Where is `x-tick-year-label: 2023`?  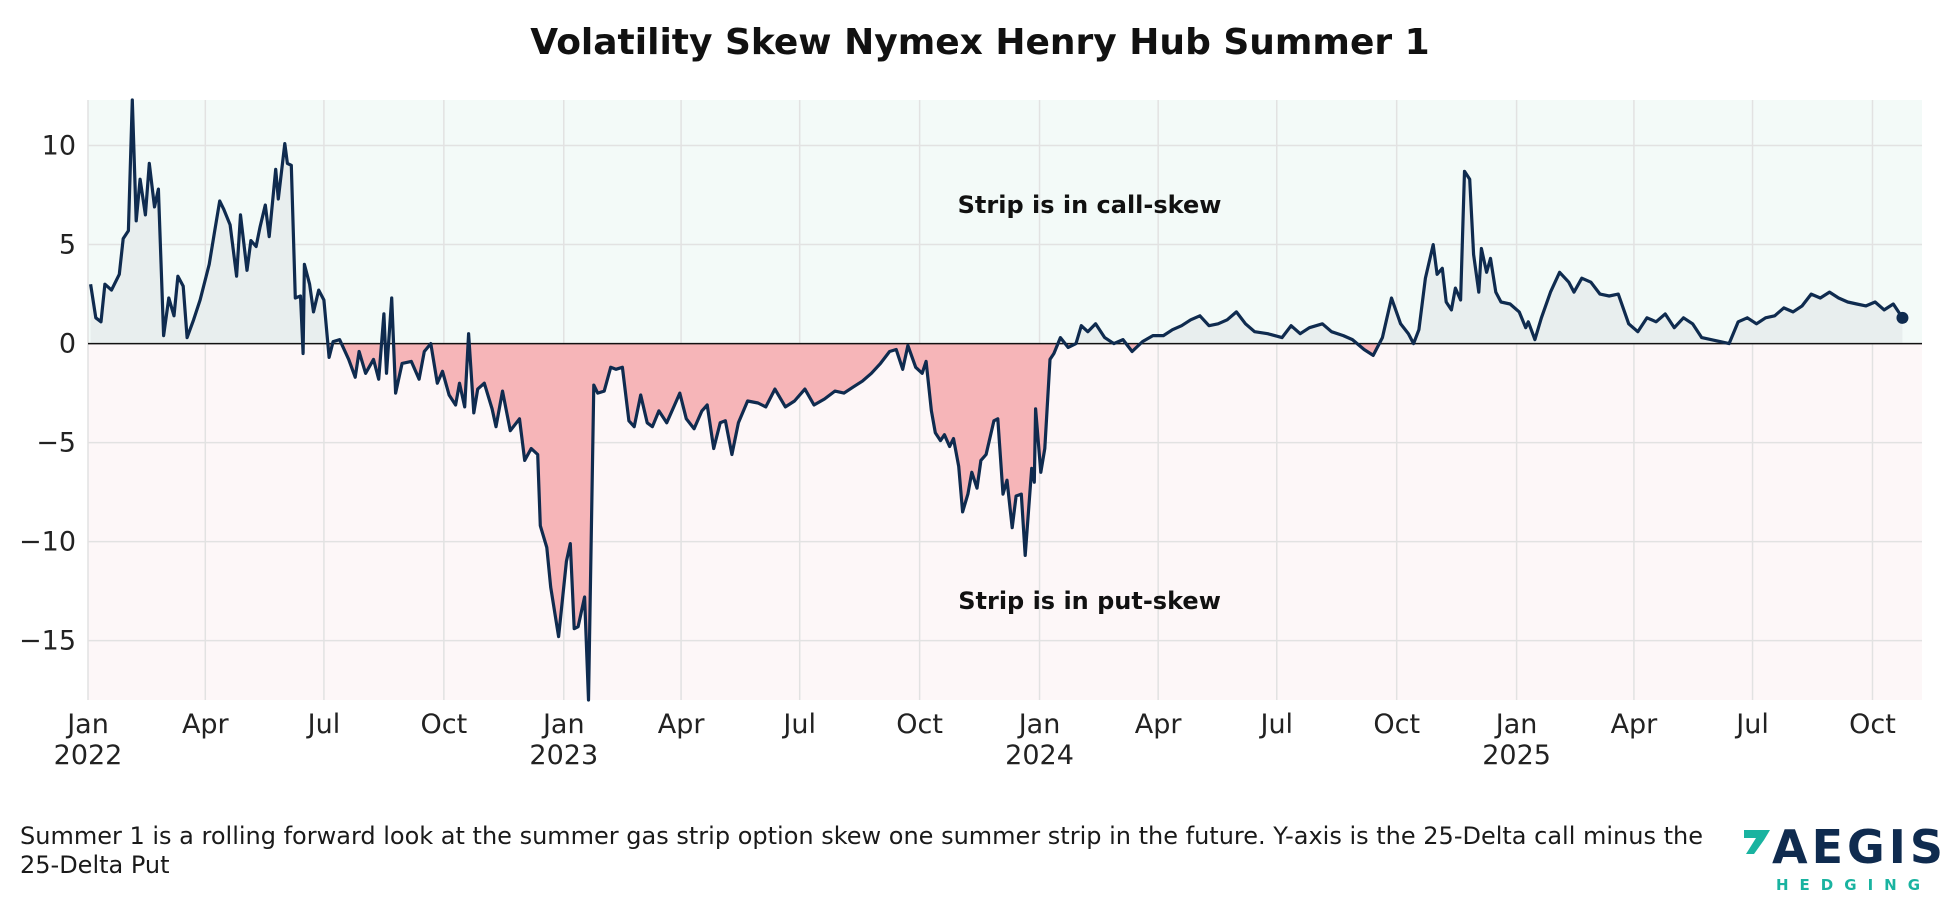 x-tick-year-label: 2023 is located at coordinates (563, 755).